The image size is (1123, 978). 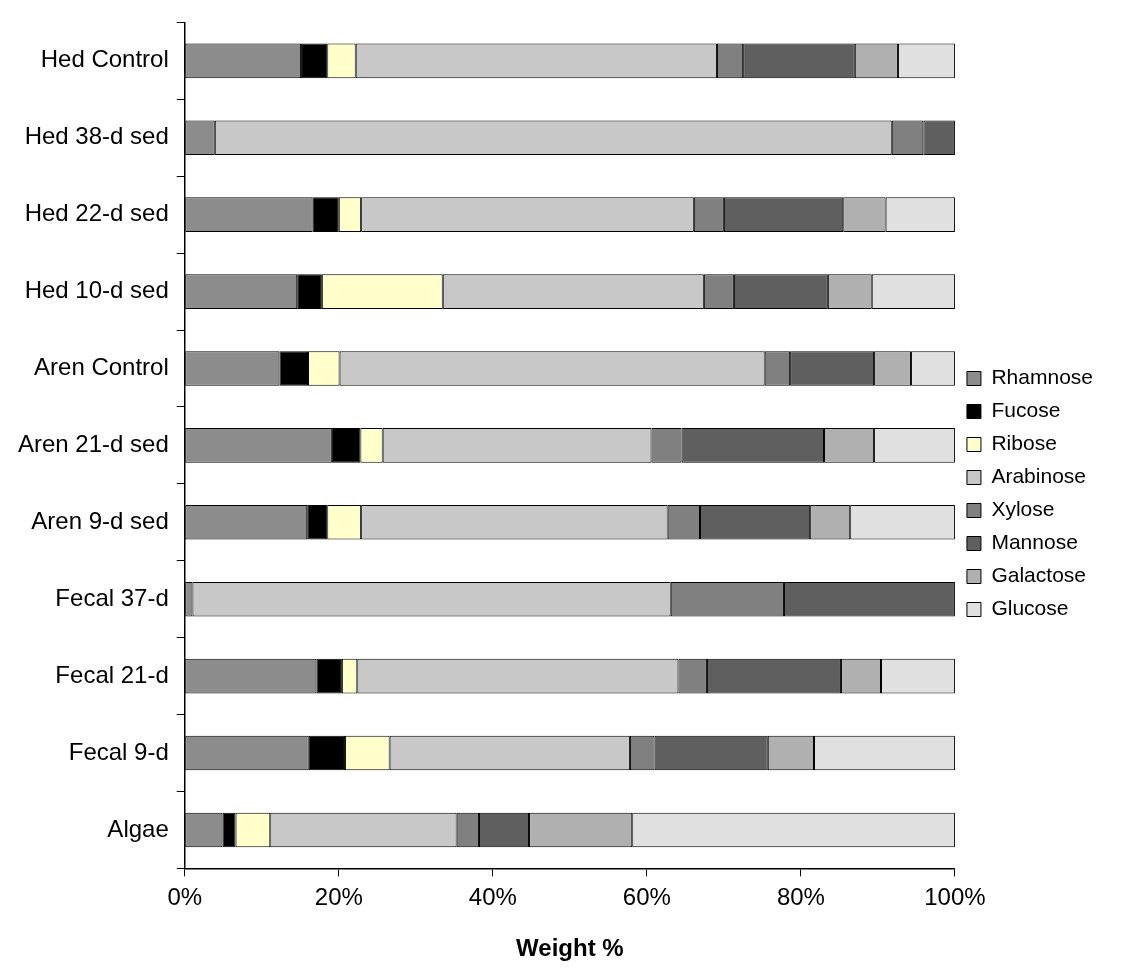 What do you see at coordinates (138, 828) in the screenshot?
I see `y-tick-label: Algae` at bounding box center [138, 828].